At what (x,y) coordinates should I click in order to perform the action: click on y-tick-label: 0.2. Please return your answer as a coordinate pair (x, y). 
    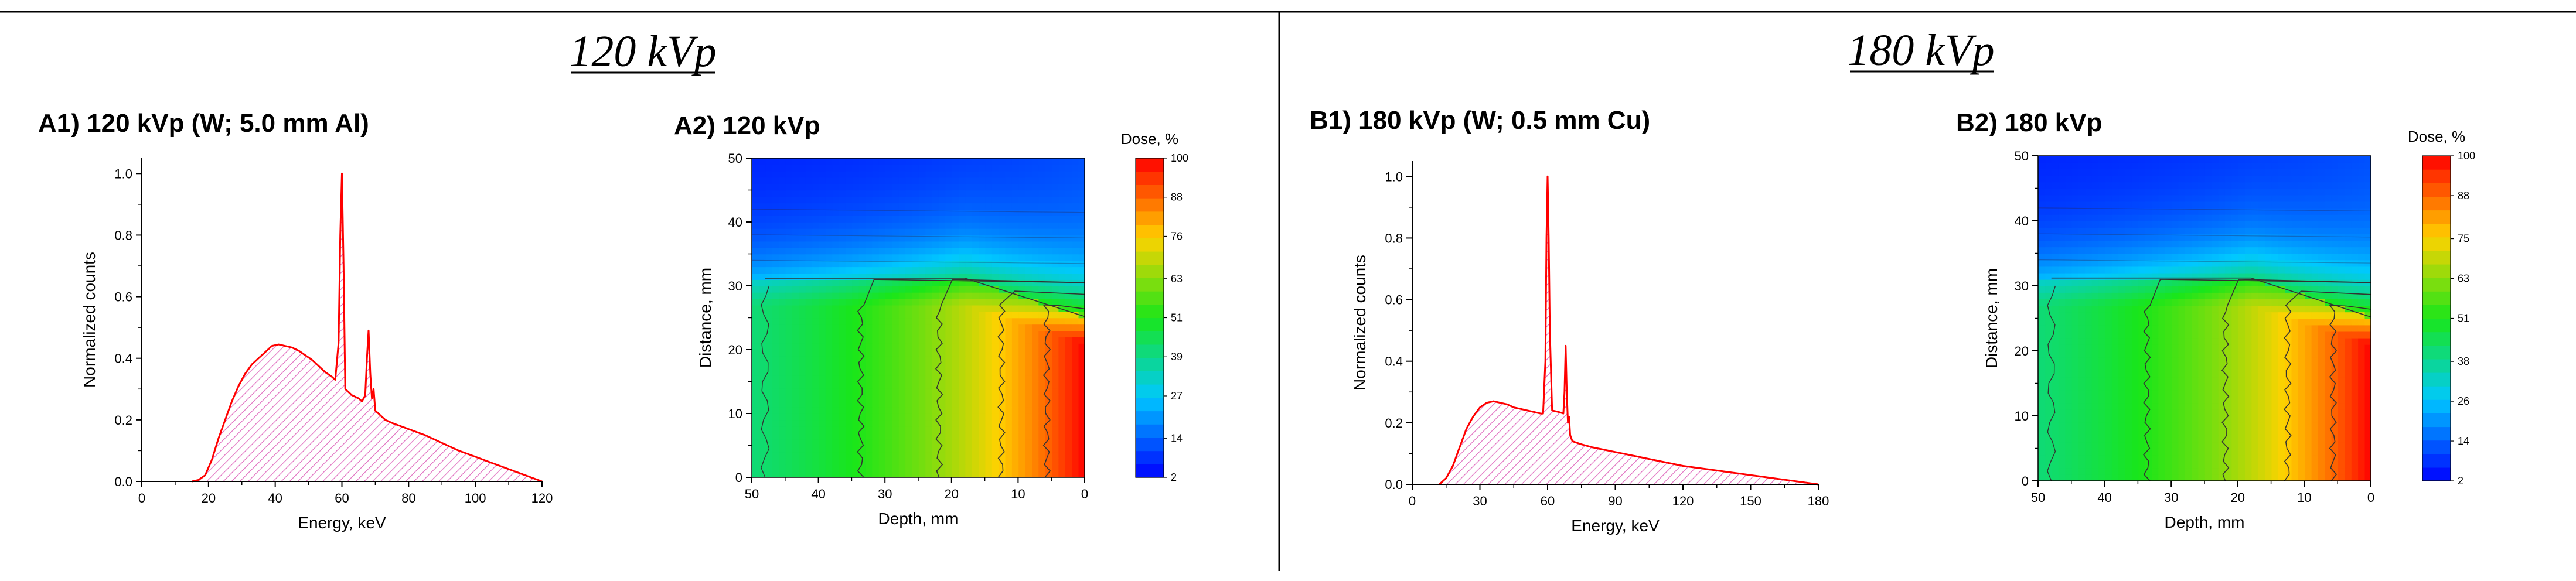
    Looking at the image, I should click on (123, 420).